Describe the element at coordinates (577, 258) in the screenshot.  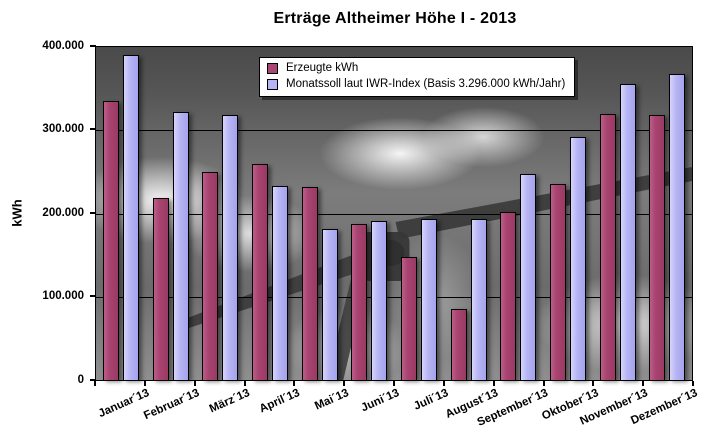
I see `bar-monatssoll-Oktober´13` at that location.